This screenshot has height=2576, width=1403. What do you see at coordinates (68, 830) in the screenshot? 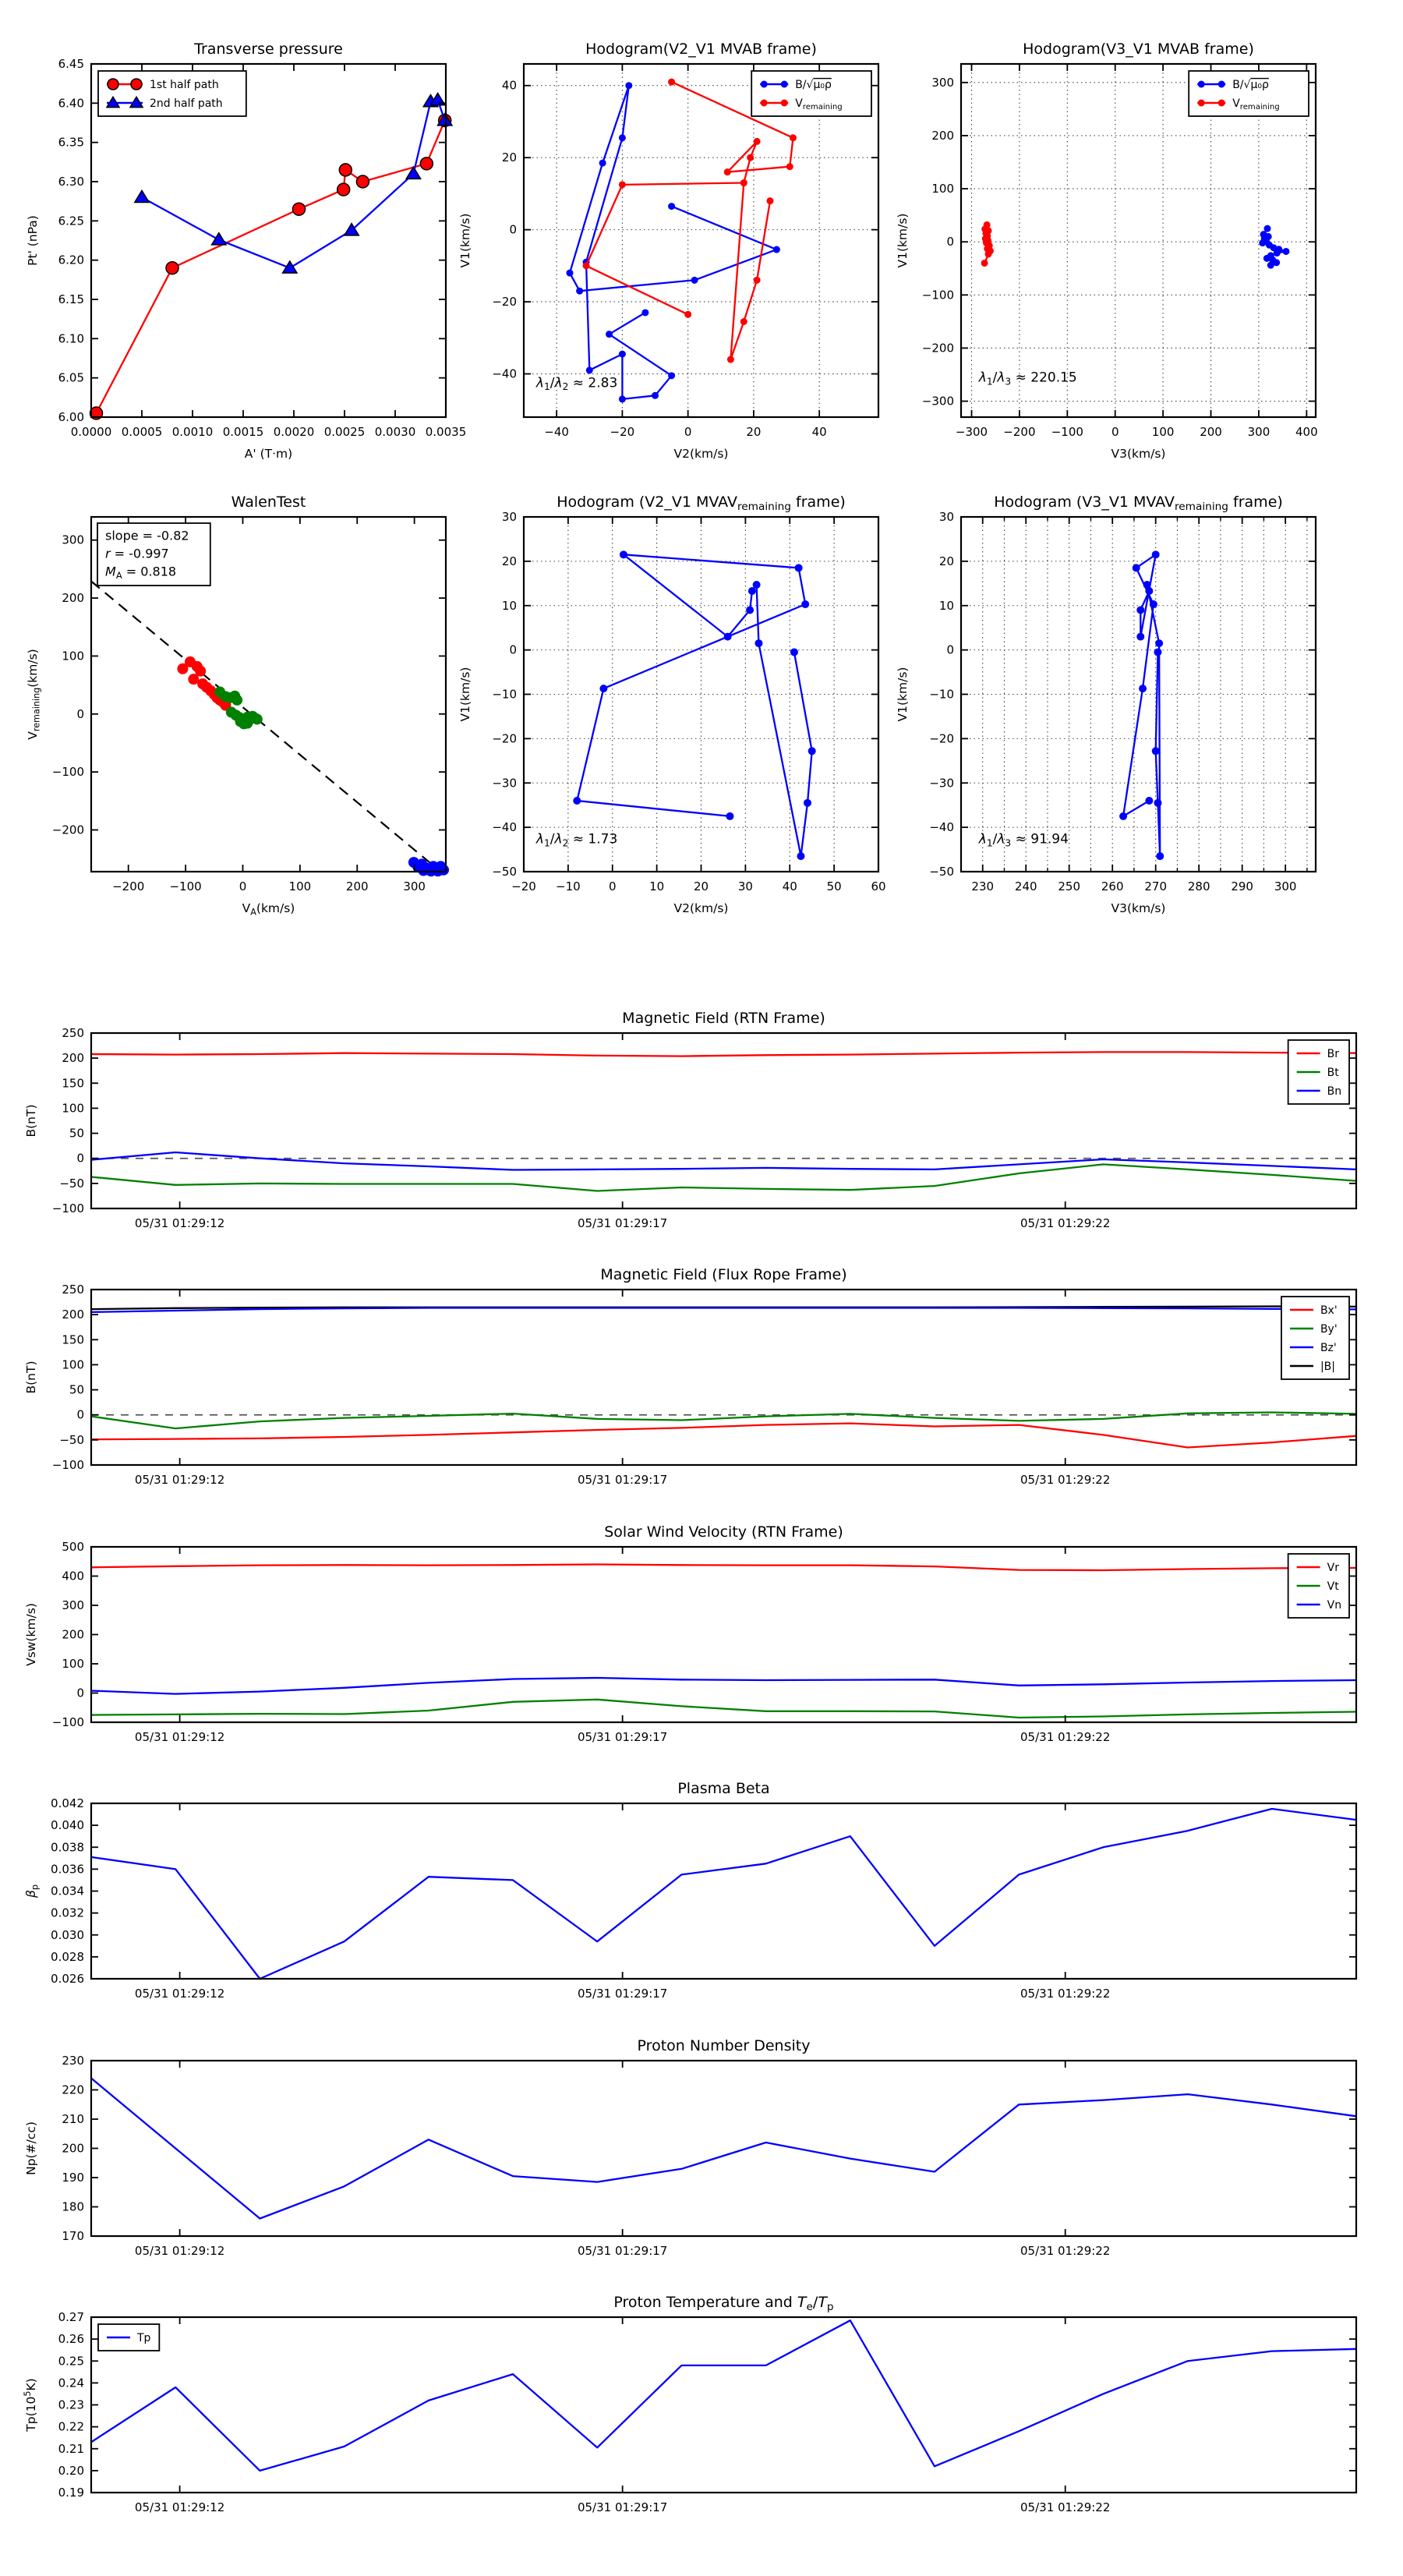
I see `y-tick-label: −200` at bounding box center [68, 830].